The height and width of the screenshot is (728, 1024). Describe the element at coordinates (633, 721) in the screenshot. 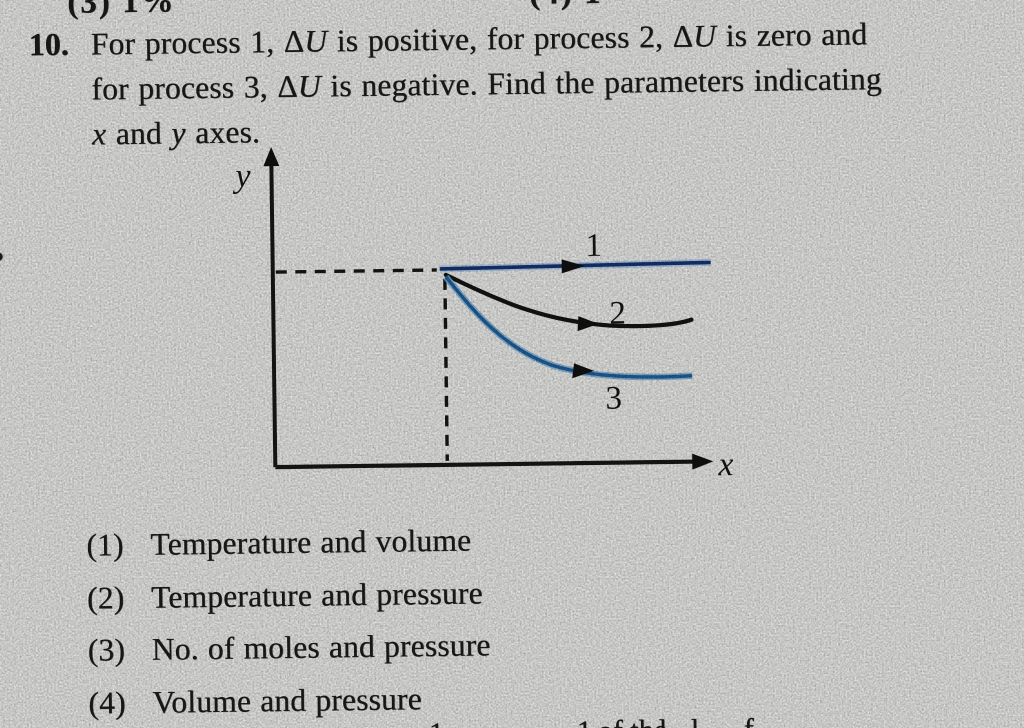

I see `cropped-next-line-fragment: of the` at that location.